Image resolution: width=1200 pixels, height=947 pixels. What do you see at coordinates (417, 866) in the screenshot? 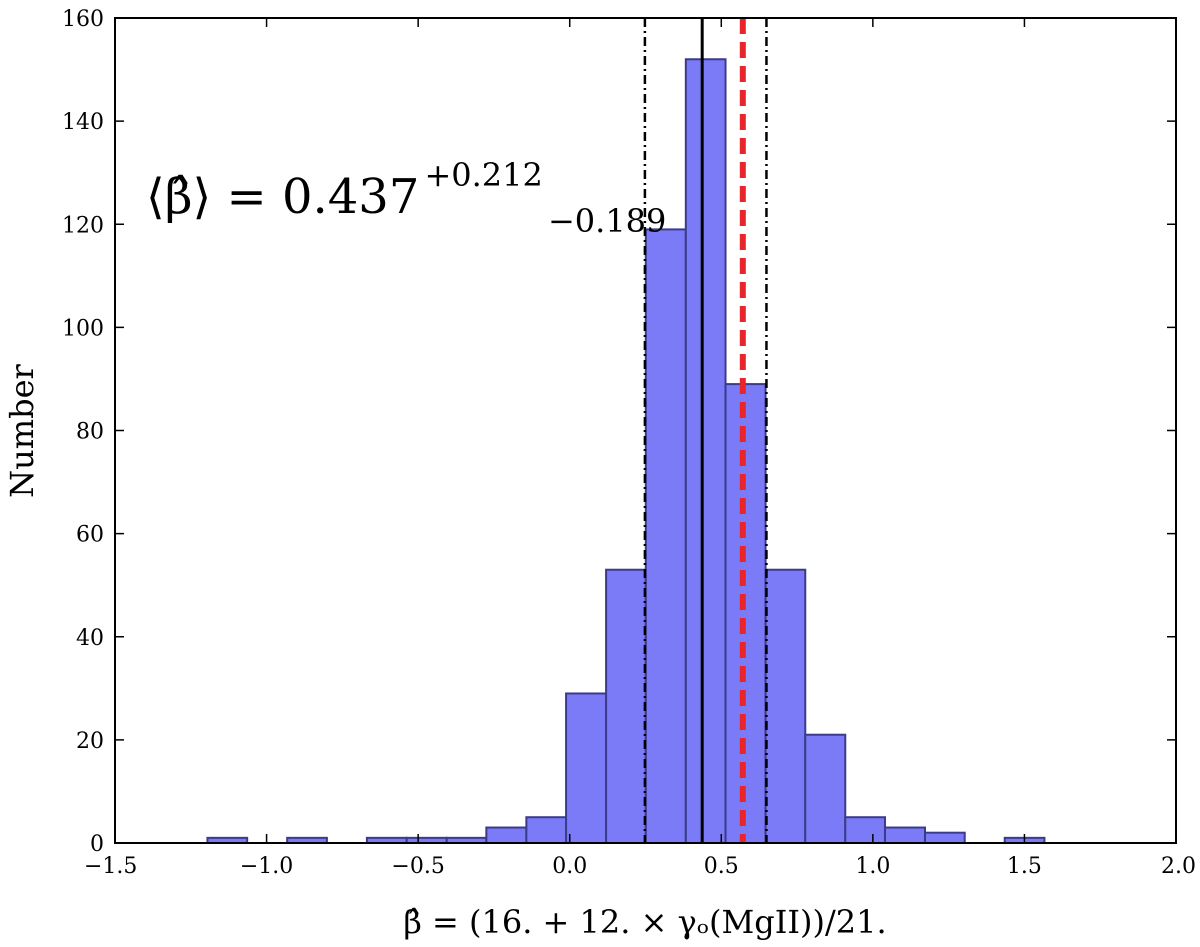
I see `x-tick-label: −0.5` at bounding box center [417, 866].